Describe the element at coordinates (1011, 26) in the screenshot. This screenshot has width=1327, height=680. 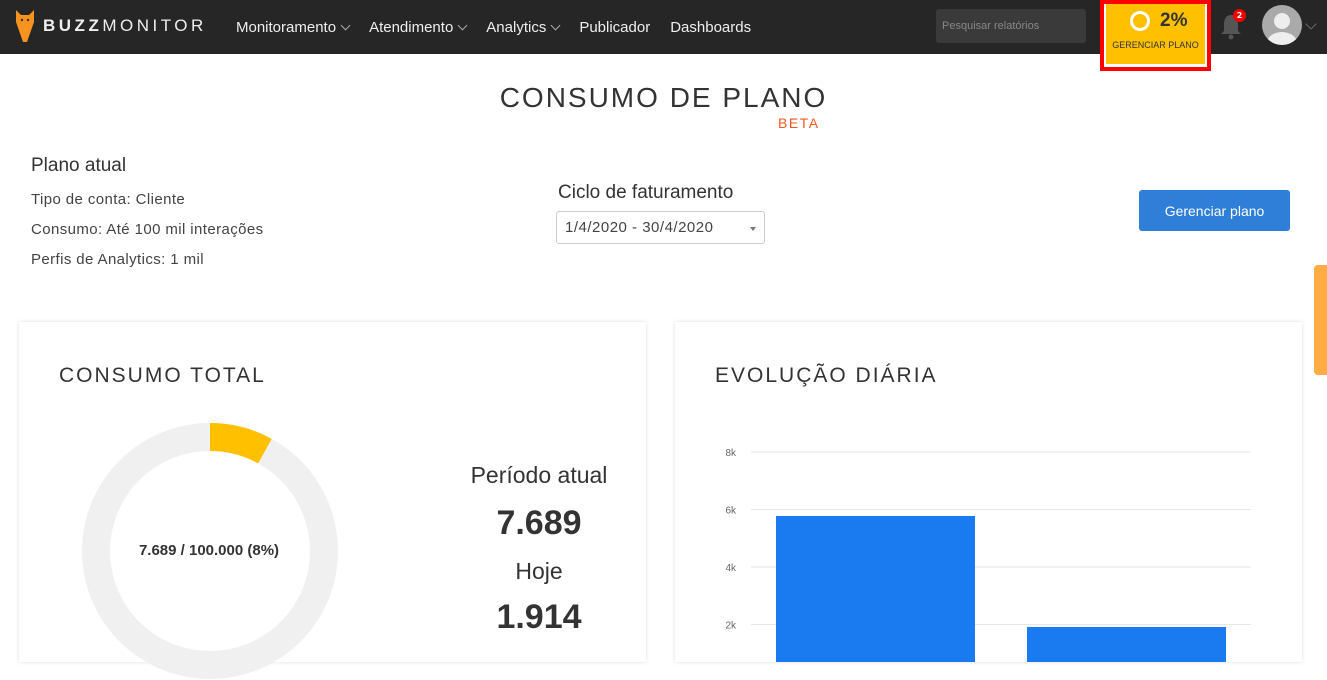
I see `search-reports-input` at that location.